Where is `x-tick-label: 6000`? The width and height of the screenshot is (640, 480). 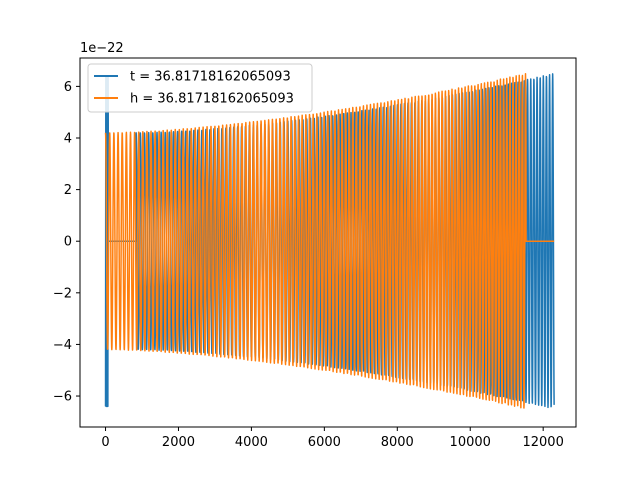
x-tick-label: 6000 is located at coordinates (324, 442).